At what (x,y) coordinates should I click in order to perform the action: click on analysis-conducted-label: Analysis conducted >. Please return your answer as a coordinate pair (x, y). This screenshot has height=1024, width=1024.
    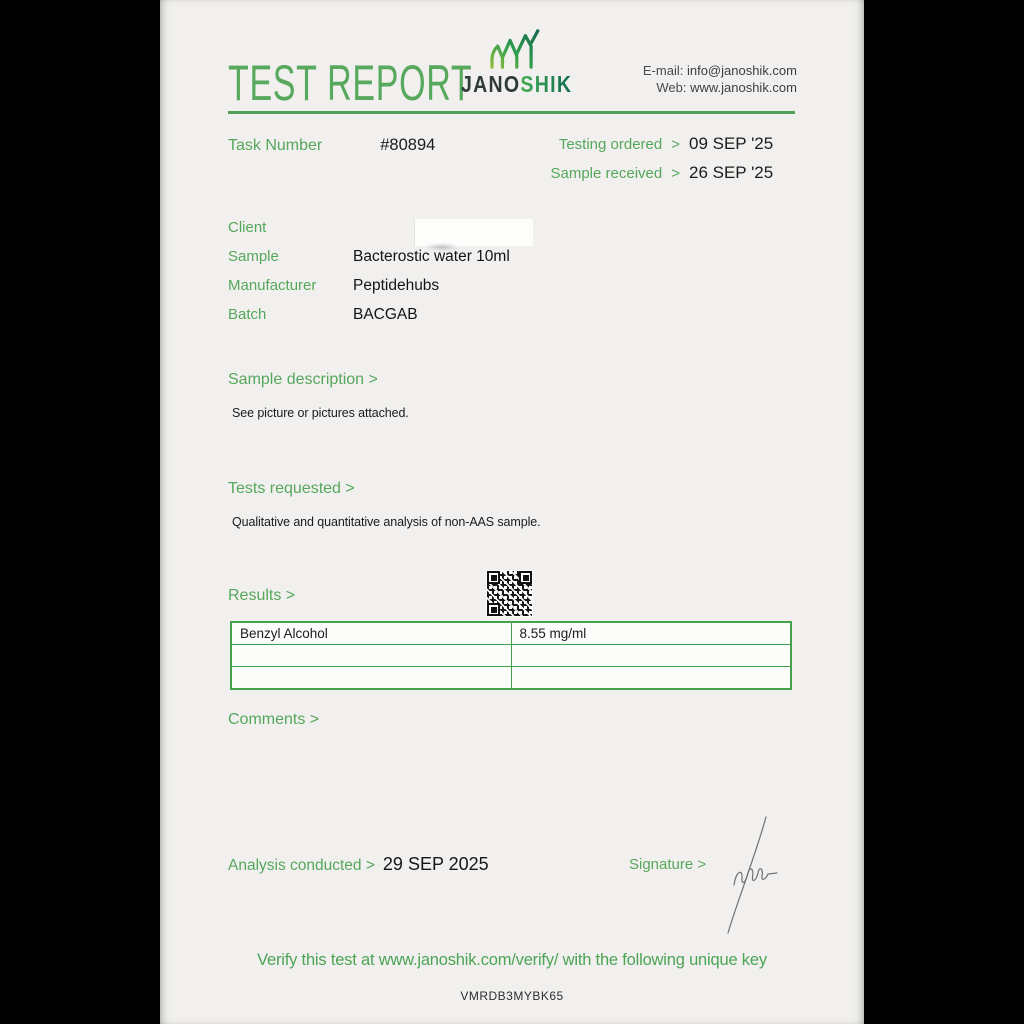
    Looking at the image, I should click on (301, 865).